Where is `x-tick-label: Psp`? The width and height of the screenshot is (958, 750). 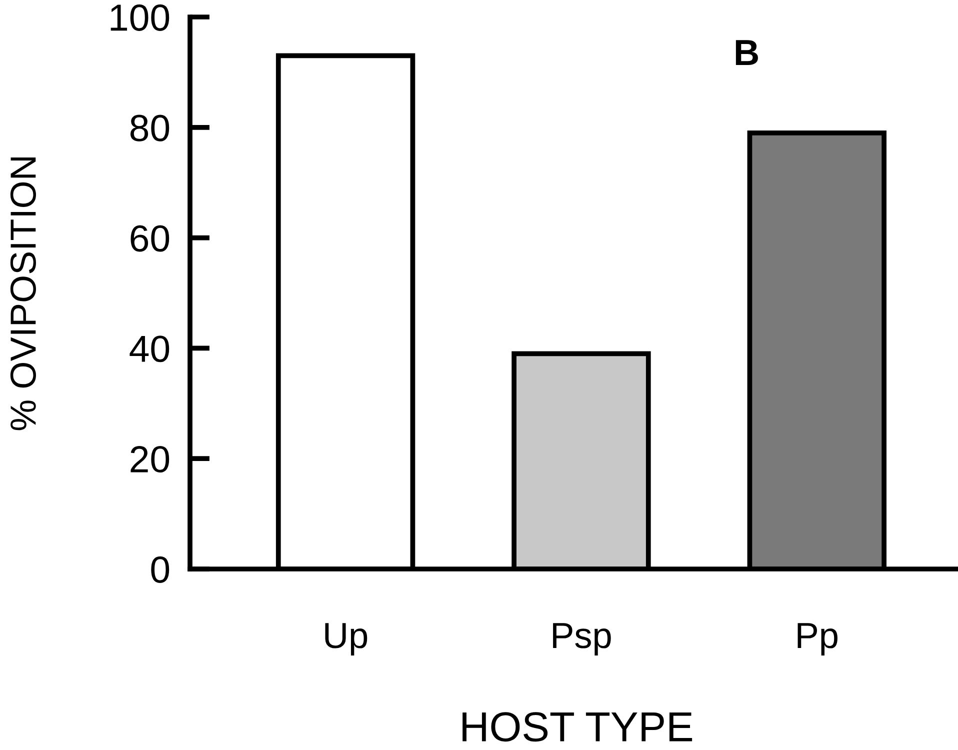
x-tick-label: Psp is located at coordinates (582, 639).